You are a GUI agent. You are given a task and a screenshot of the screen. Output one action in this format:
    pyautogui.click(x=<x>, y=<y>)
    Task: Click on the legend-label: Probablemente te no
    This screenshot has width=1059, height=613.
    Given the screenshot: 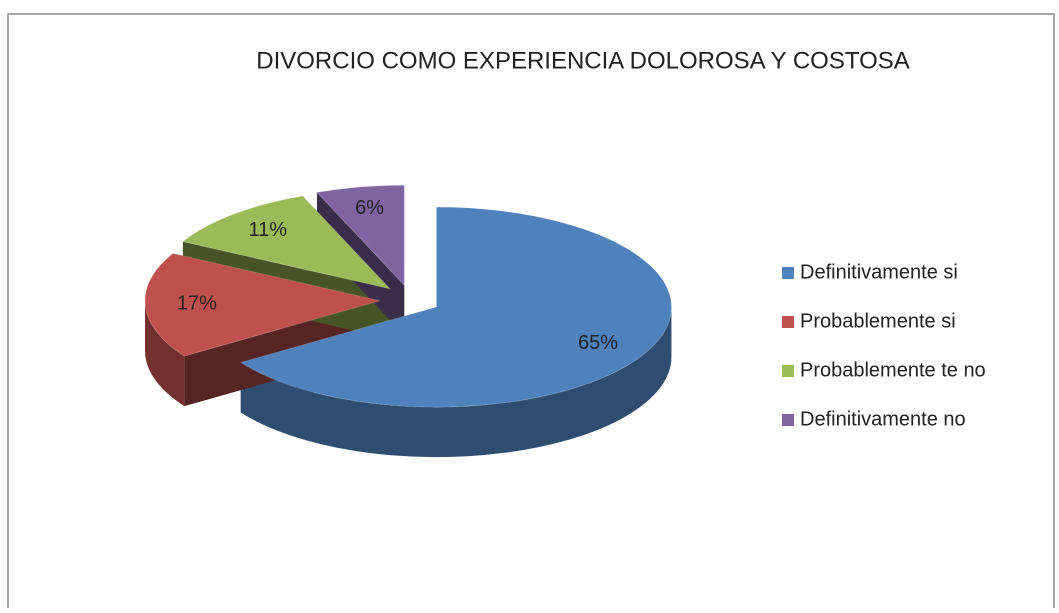 What is the action you would take?
    pyautogui.click(x=893, y=370)
    